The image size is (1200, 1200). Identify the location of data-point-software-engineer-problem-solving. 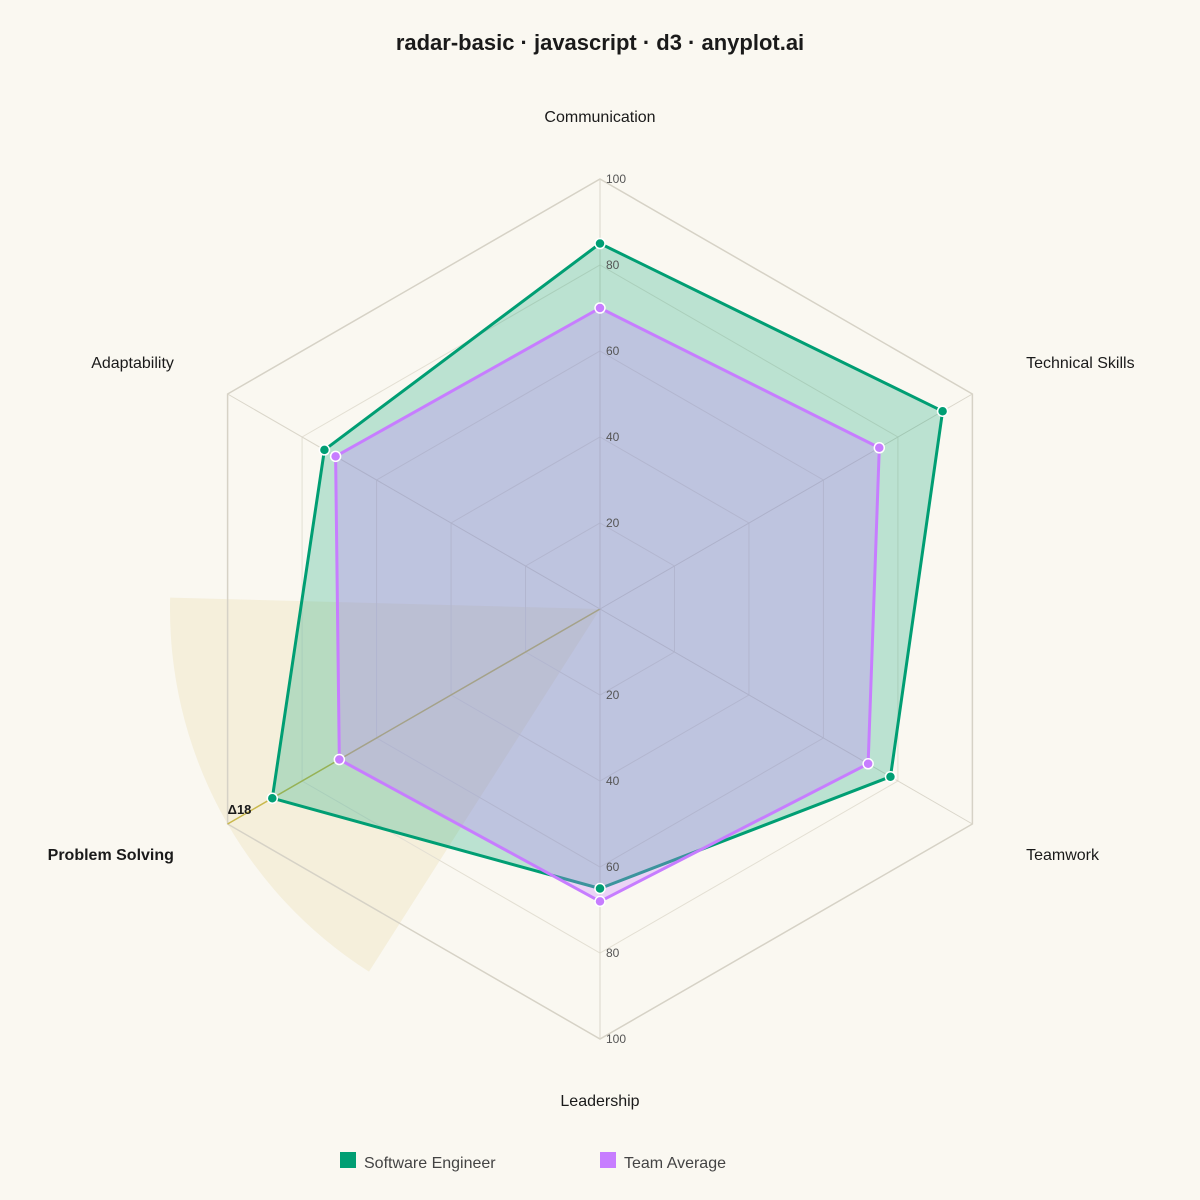
(272, 798).